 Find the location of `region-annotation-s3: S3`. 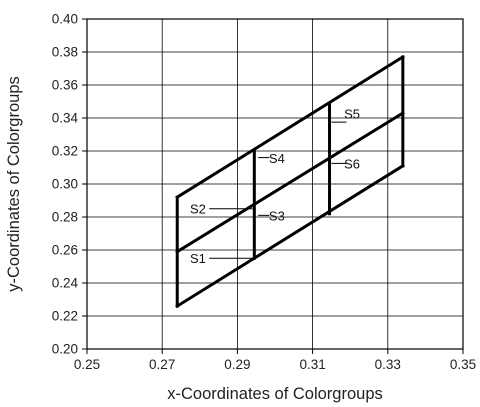

region-annotation-s3: S3 is located at coordinates (271, 216).